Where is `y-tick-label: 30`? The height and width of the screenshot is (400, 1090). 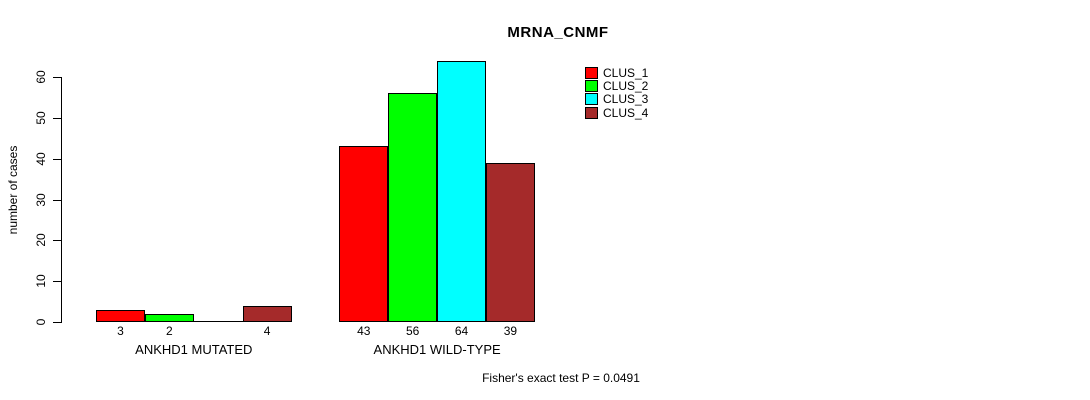
y-tick-label: 30 is located at coordinates (41, 199).